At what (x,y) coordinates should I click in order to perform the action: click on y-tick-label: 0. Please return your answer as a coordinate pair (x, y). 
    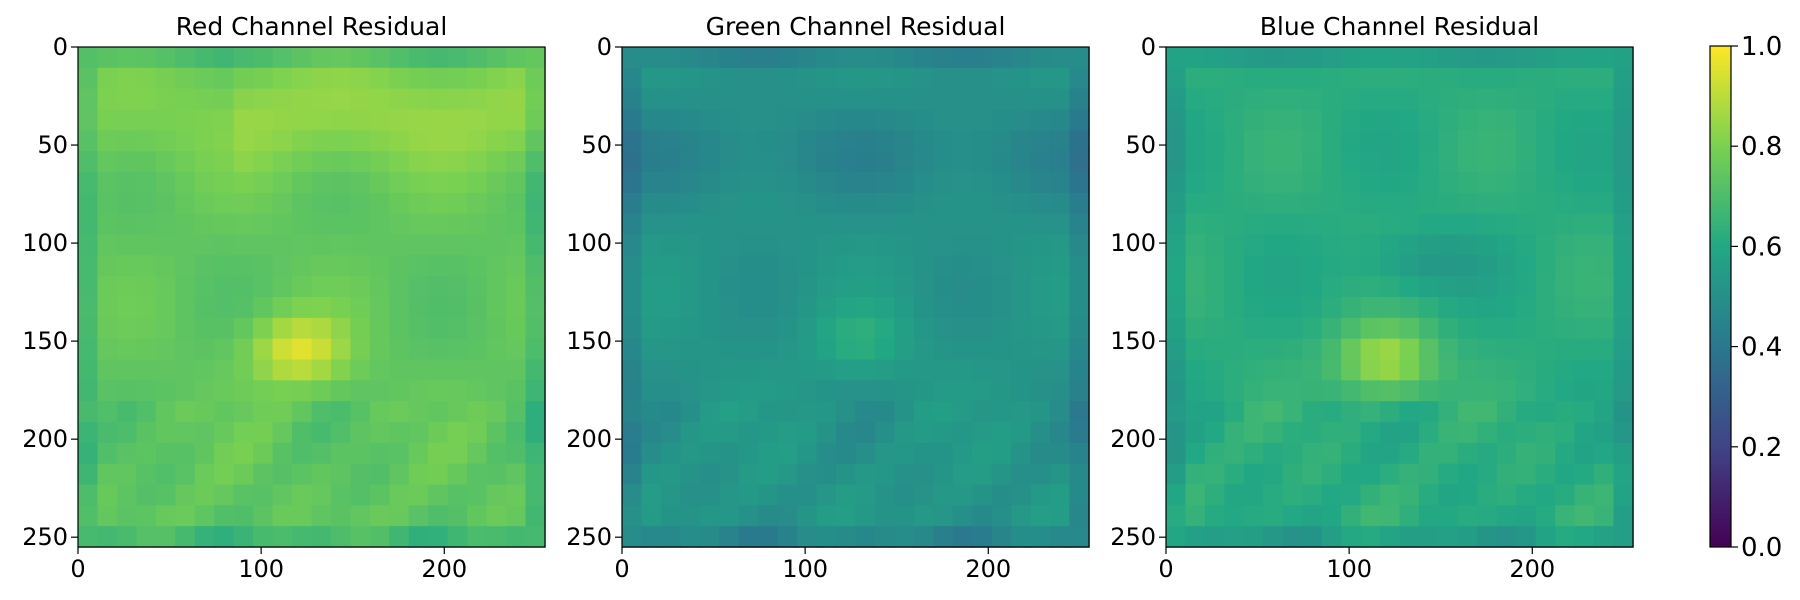
    Looking at the image, I should click on (604, 47).